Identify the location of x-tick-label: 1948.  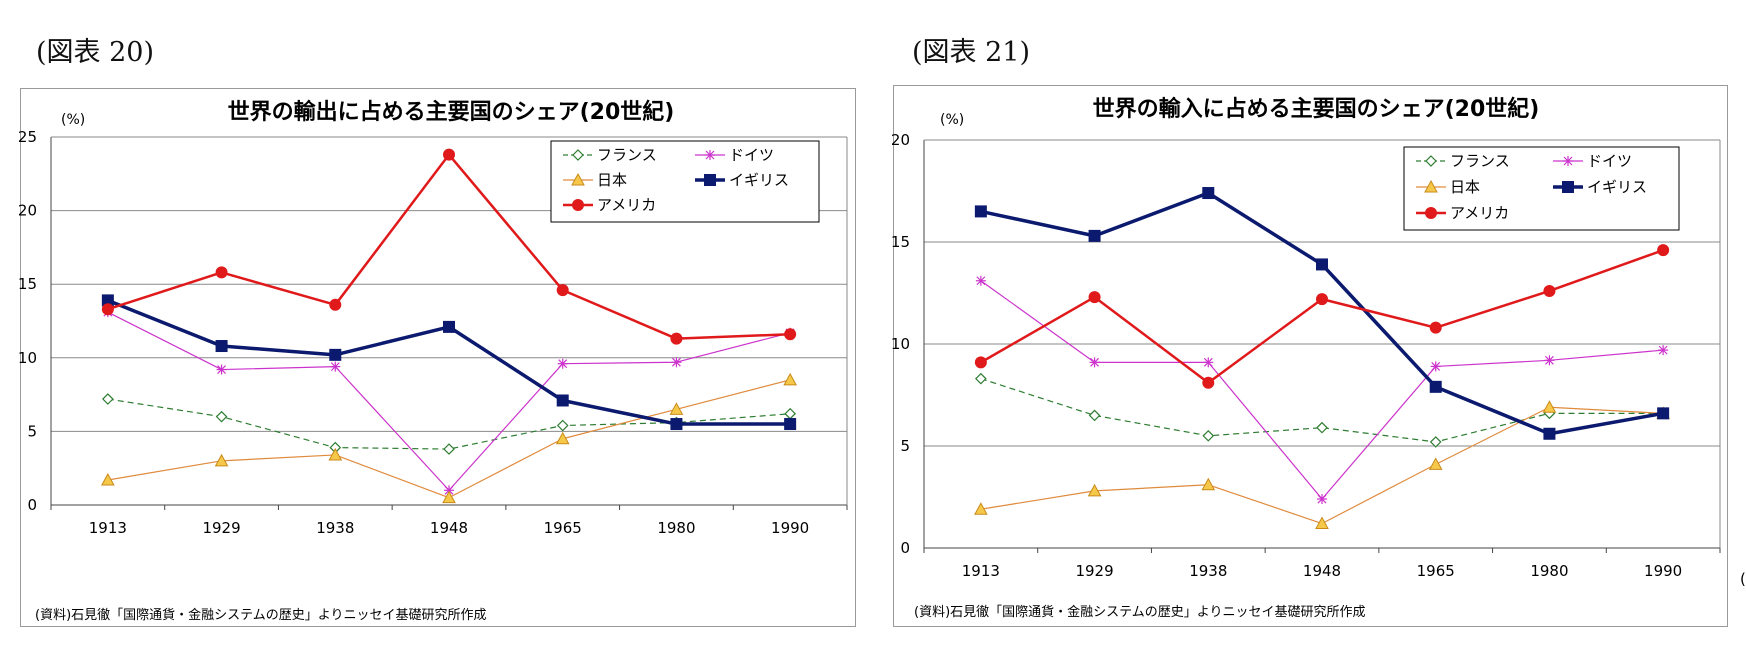
(1322, 571).